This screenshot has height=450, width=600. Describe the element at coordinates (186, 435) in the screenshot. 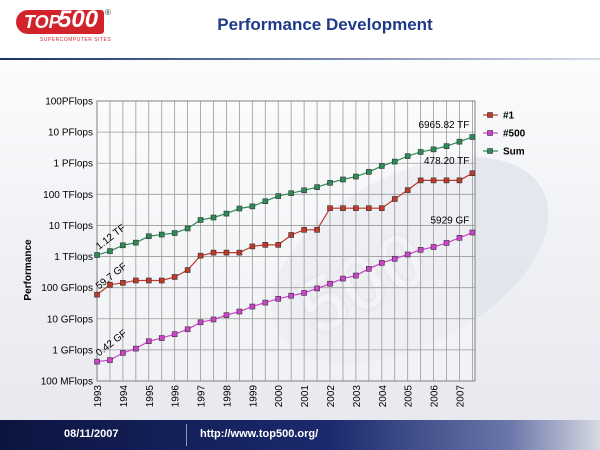

I see `footer-divider` at that location.